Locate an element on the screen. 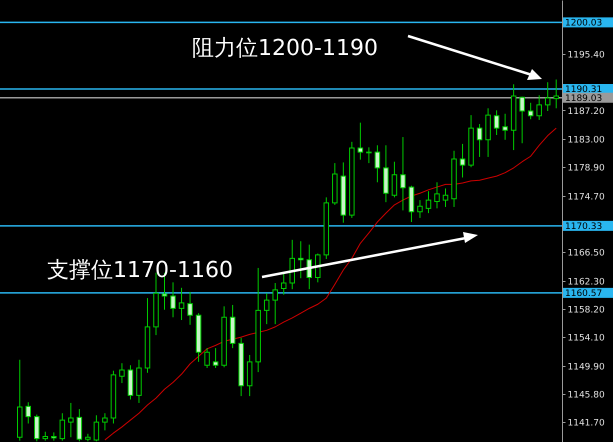 The height and width of the screenshot is (442, 613). ref-line-label: 1170.33 is located at coordinates (583, 227).